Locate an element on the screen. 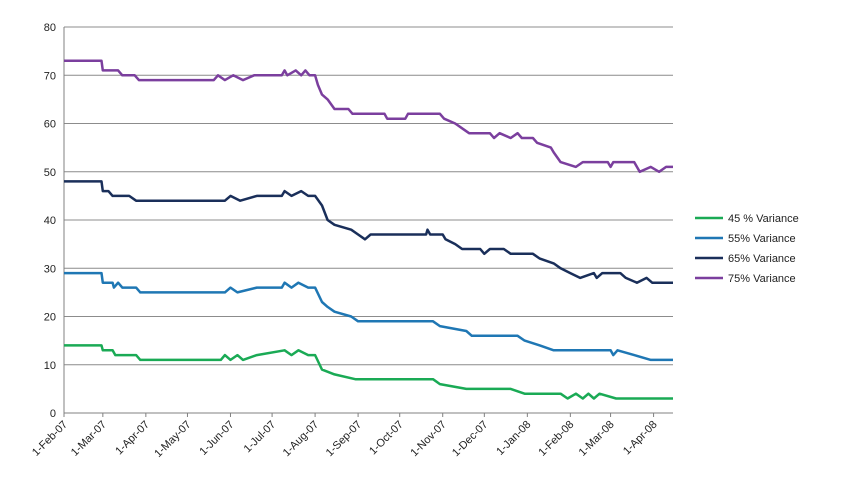  x-tick-label: 1-Mar-08 is located at coordinates (597, 439).